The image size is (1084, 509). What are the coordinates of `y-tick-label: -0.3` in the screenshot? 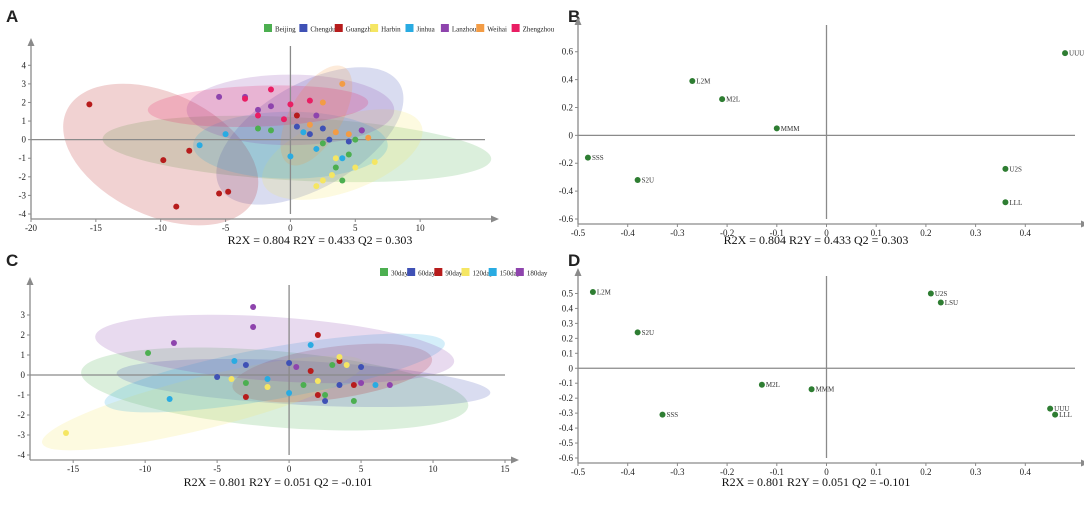 It's located at (566, 413).